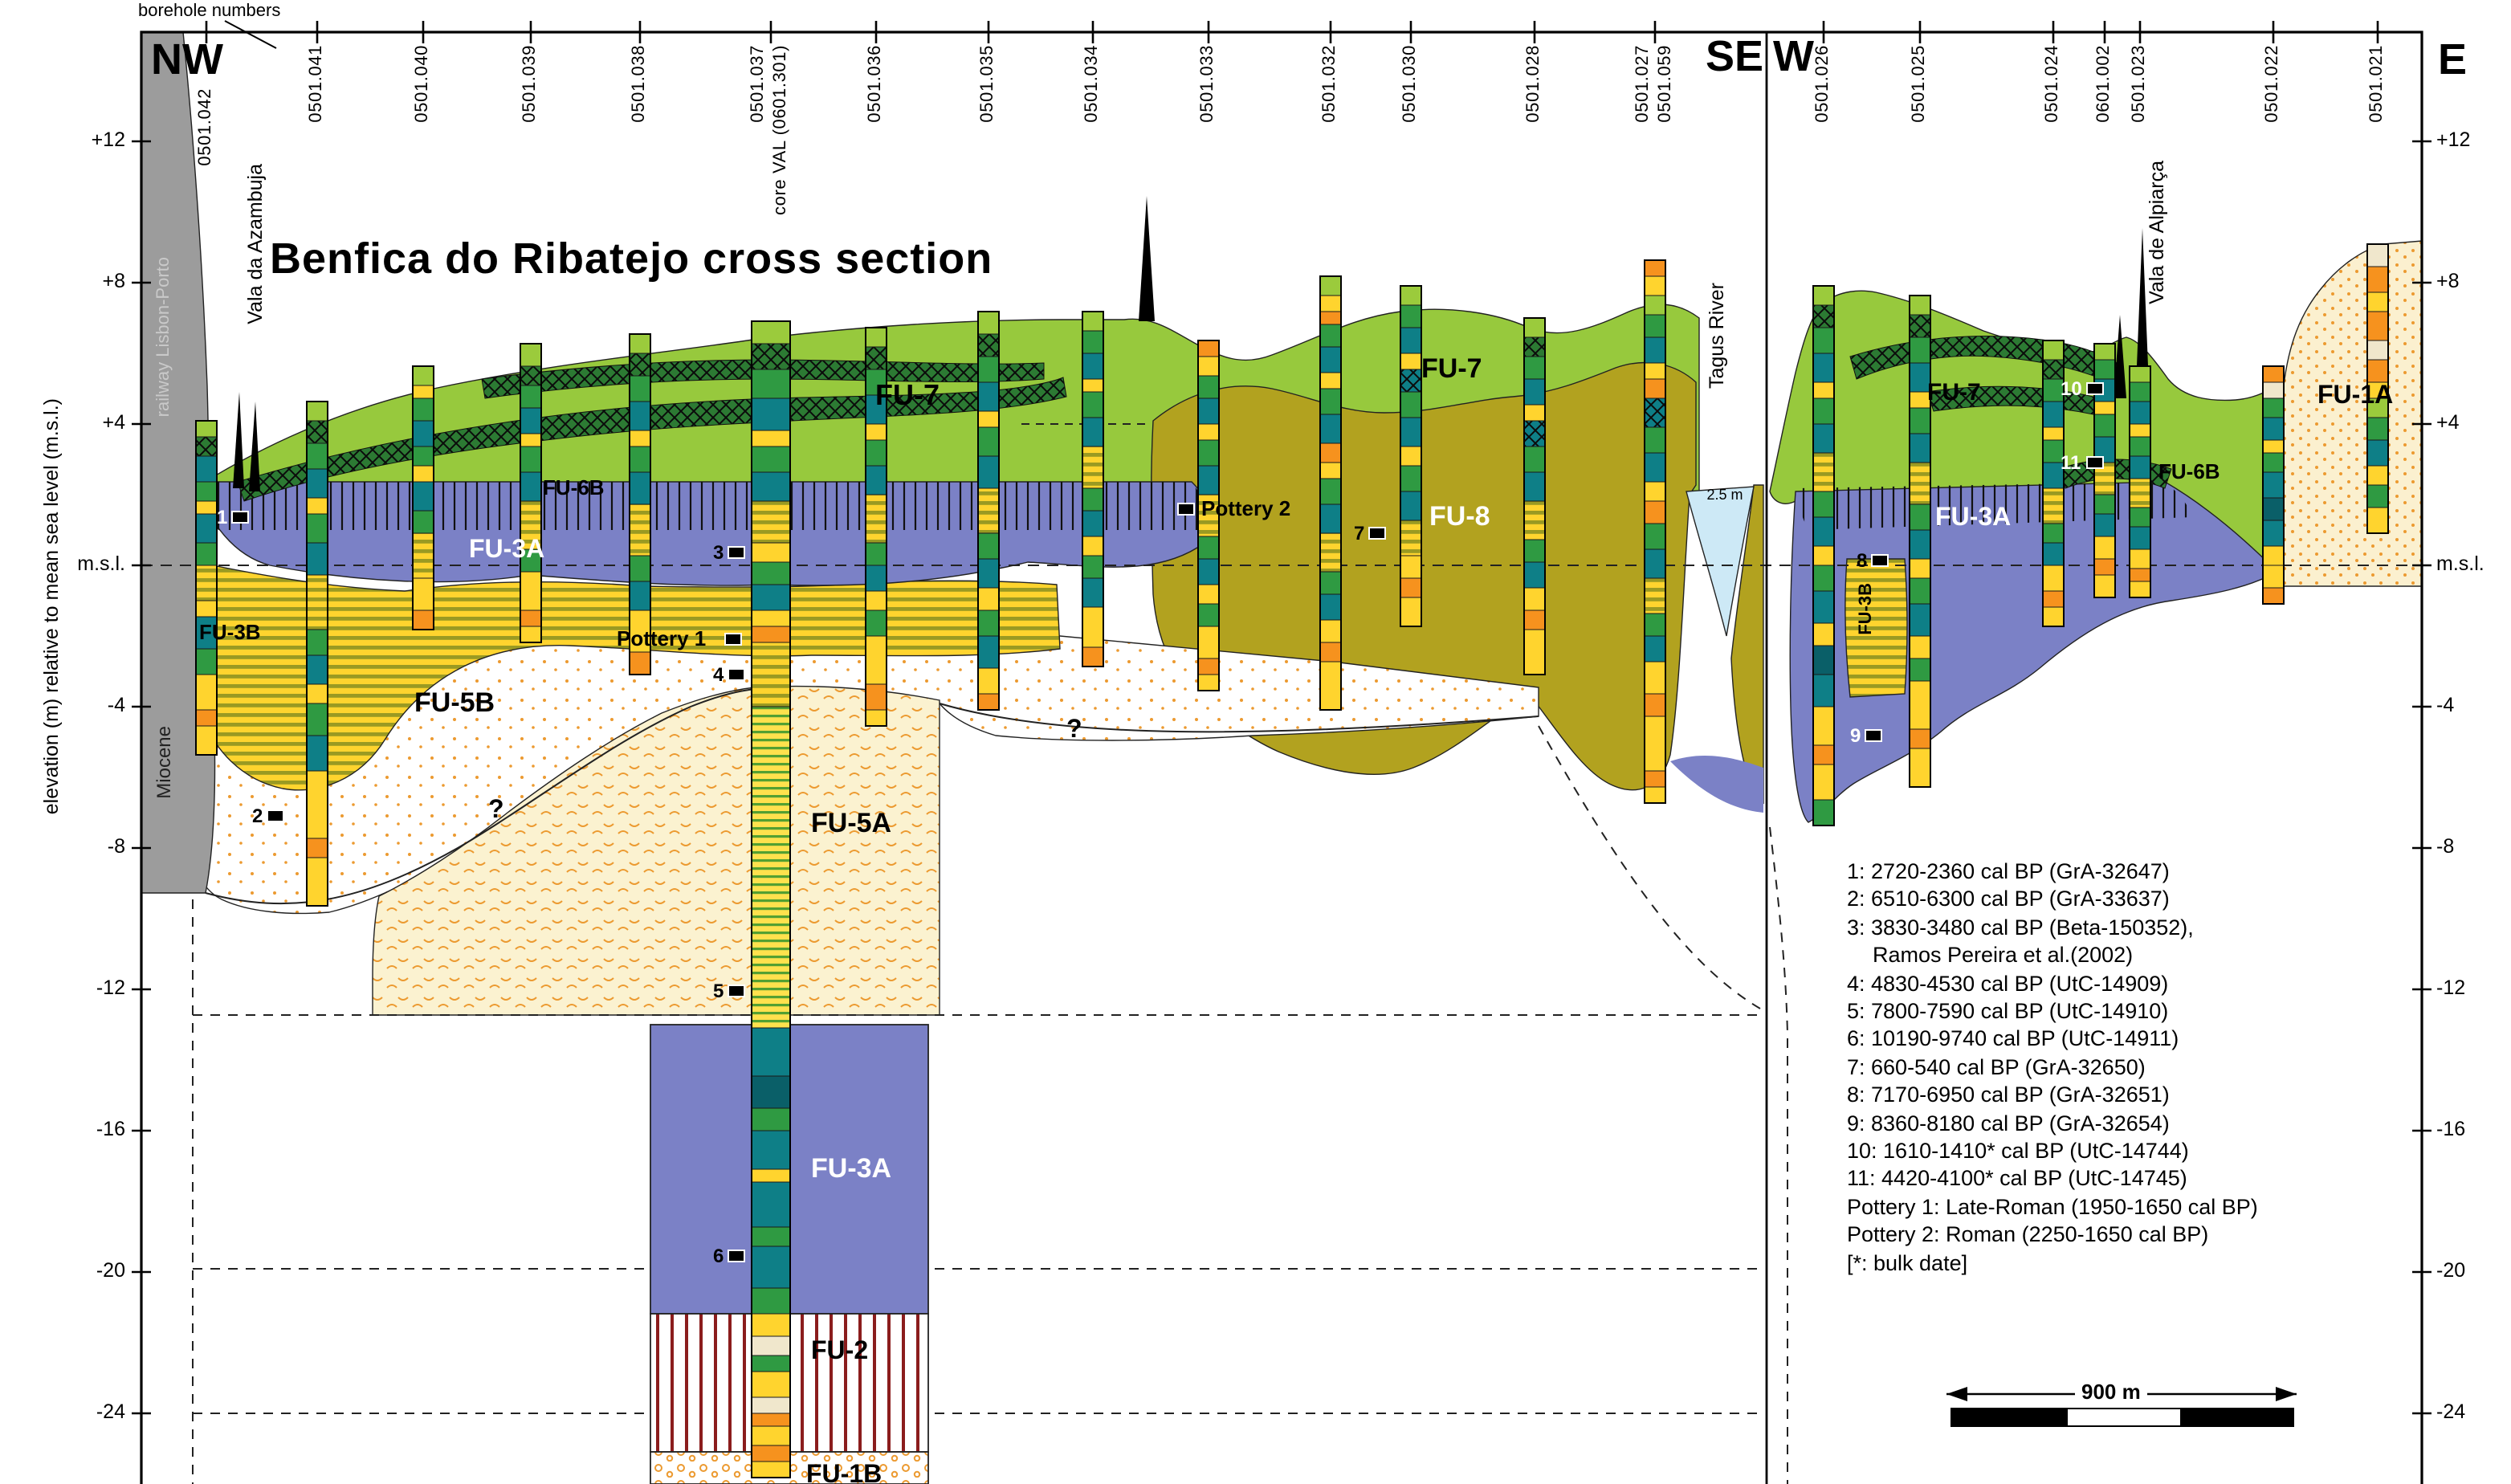 The height and width of the screenshot is (1484, 2511). Describe the element at coordinates (1725, 495) in the screenshot. I see `river-depth-label: 2.5 m` at that location.